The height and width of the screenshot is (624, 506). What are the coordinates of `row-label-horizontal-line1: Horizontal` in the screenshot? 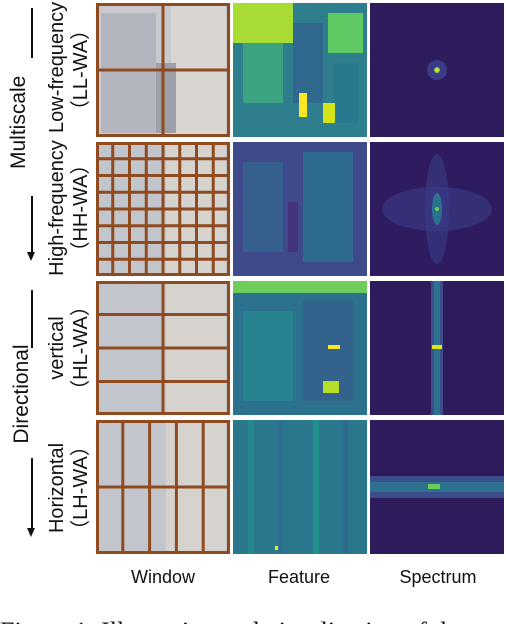 It's located at (57, 488).